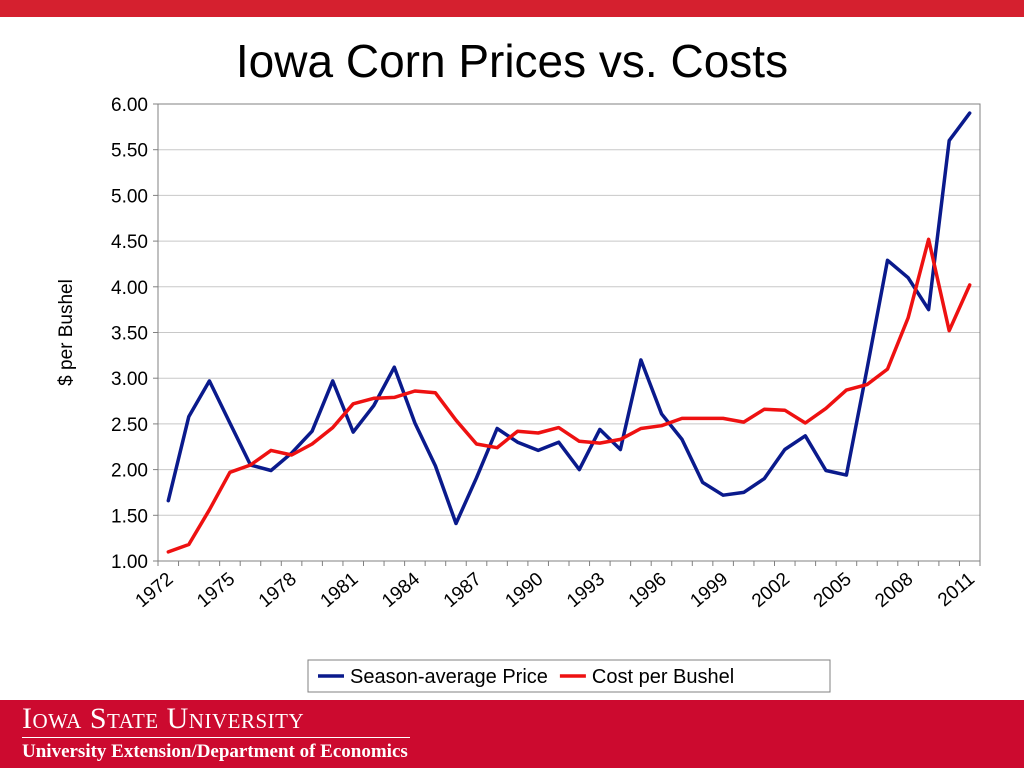 The width and height of the screenshot is (1024, 768). I want to click on university-wordmark: Iowa State University, so click(163, 718).